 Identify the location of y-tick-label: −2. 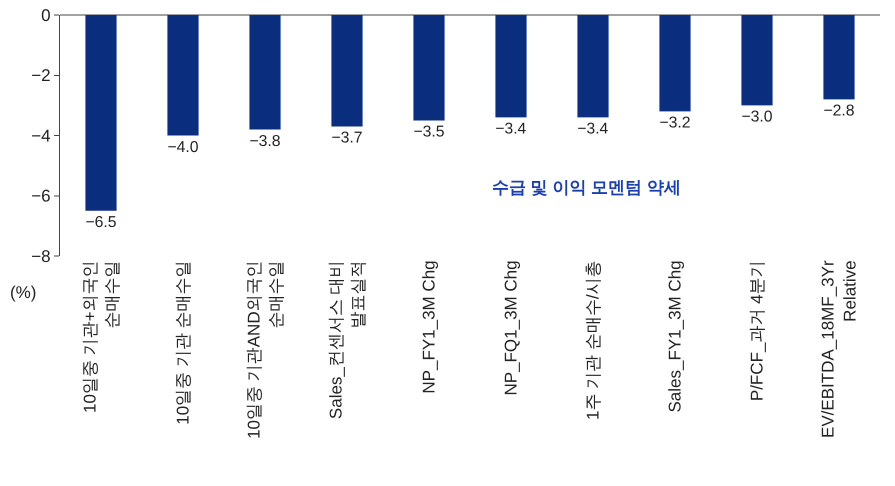
(41, 76).